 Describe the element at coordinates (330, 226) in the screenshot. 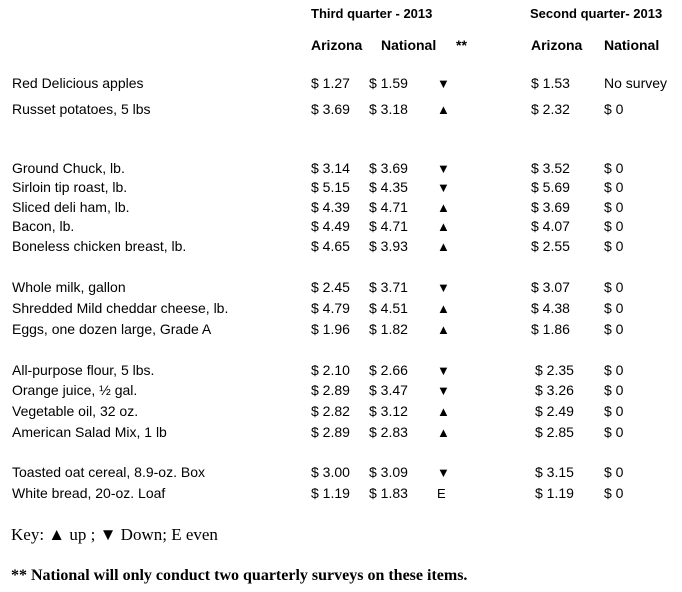

I see `q3-arizona-price: $ 4.49` at that location.